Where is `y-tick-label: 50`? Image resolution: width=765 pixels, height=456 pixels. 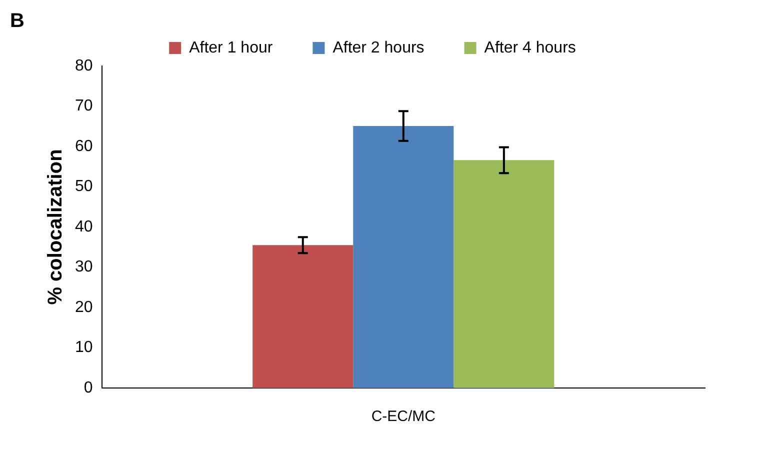
y-tick-label: 50 is located at coordinates (84, 187).